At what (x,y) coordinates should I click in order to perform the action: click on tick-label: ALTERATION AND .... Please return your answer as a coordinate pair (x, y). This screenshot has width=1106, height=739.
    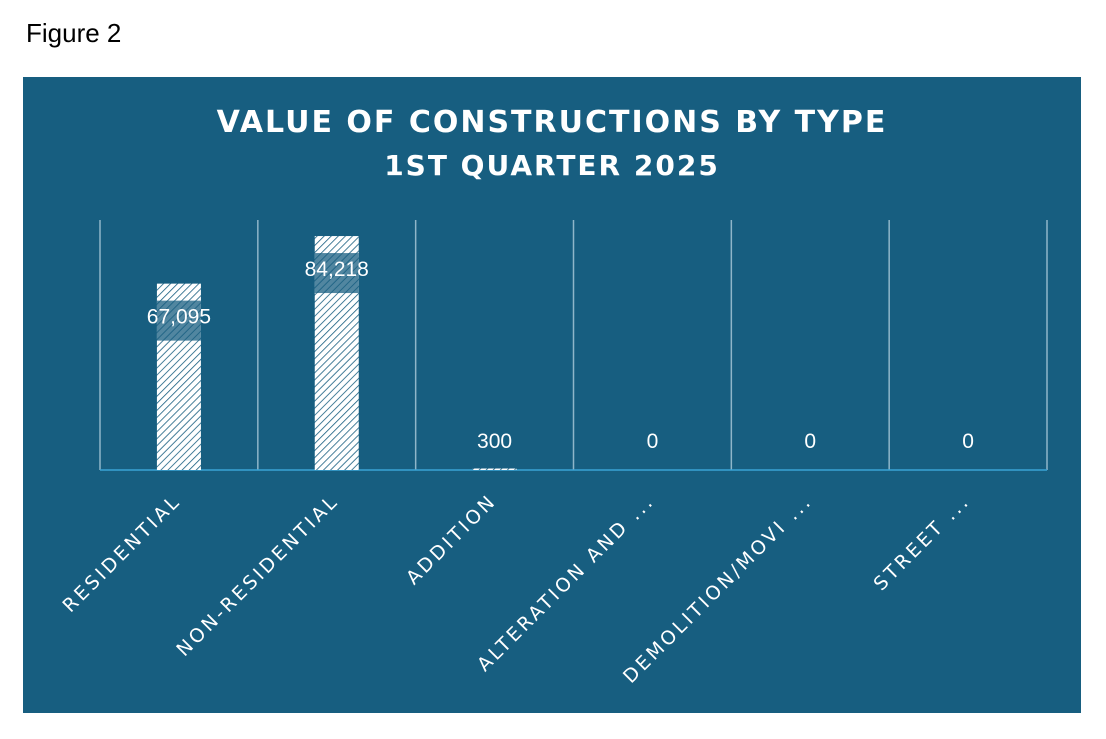
    Looking at the image, I should click on (566, 583).